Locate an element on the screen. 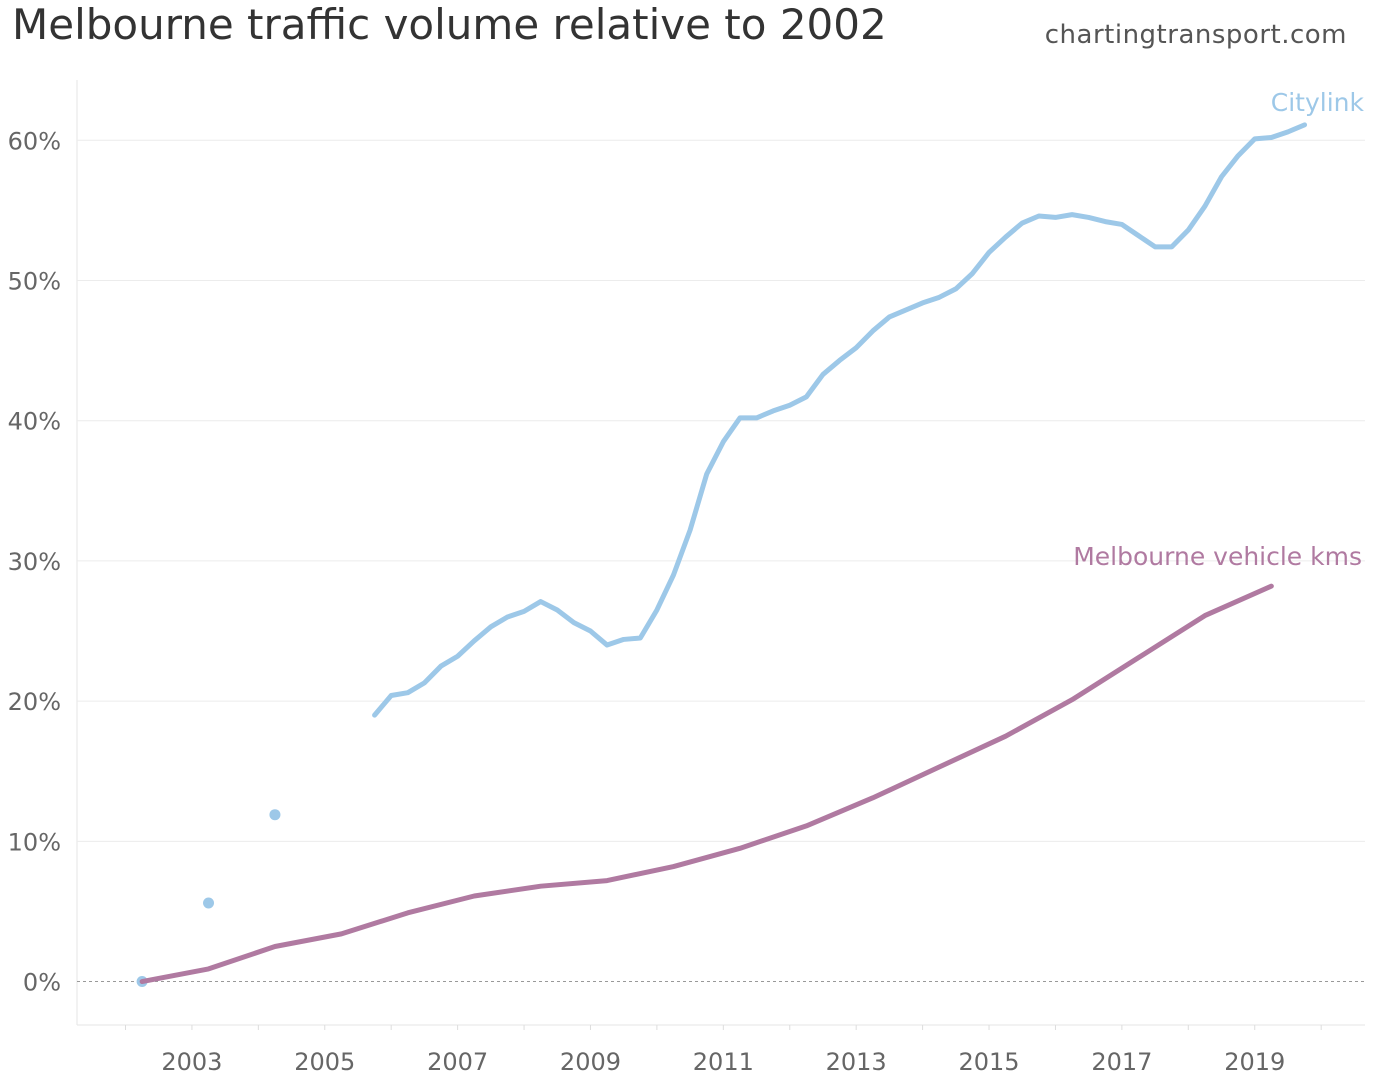 The height and width of the screenshot is (1083, 1374). series-label: Melbourne vehicle kms is located at coordinates (1217, 556).